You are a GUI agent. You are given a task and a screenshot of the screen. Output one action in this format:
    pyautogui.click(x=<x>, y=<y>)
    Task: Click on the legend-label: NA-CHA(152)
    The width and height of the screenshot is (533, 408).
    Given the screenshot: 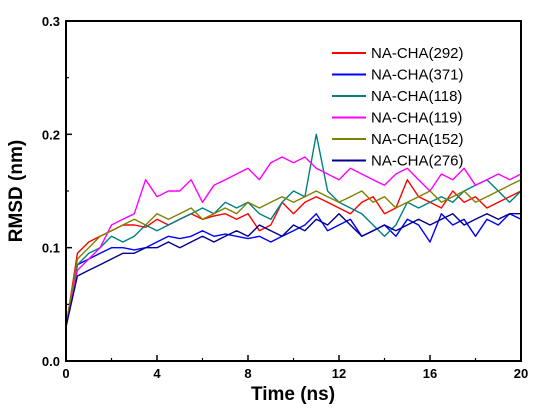 What is the action you would take?
    pyautogui.click(x=417, y=139)
    